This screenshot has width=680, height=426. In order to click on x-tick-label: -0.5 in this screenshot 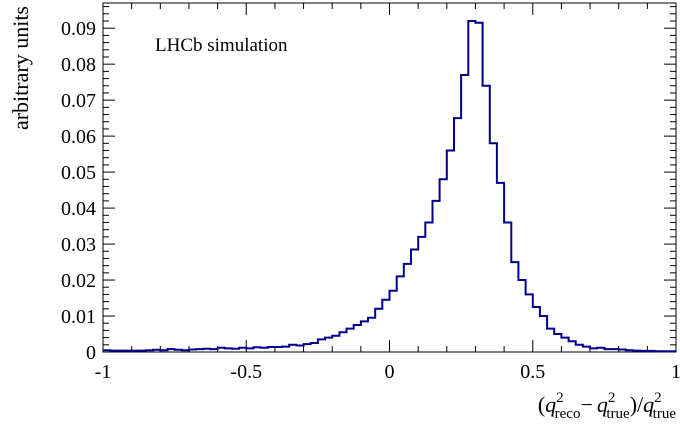, I will do `click(246, 372)`.